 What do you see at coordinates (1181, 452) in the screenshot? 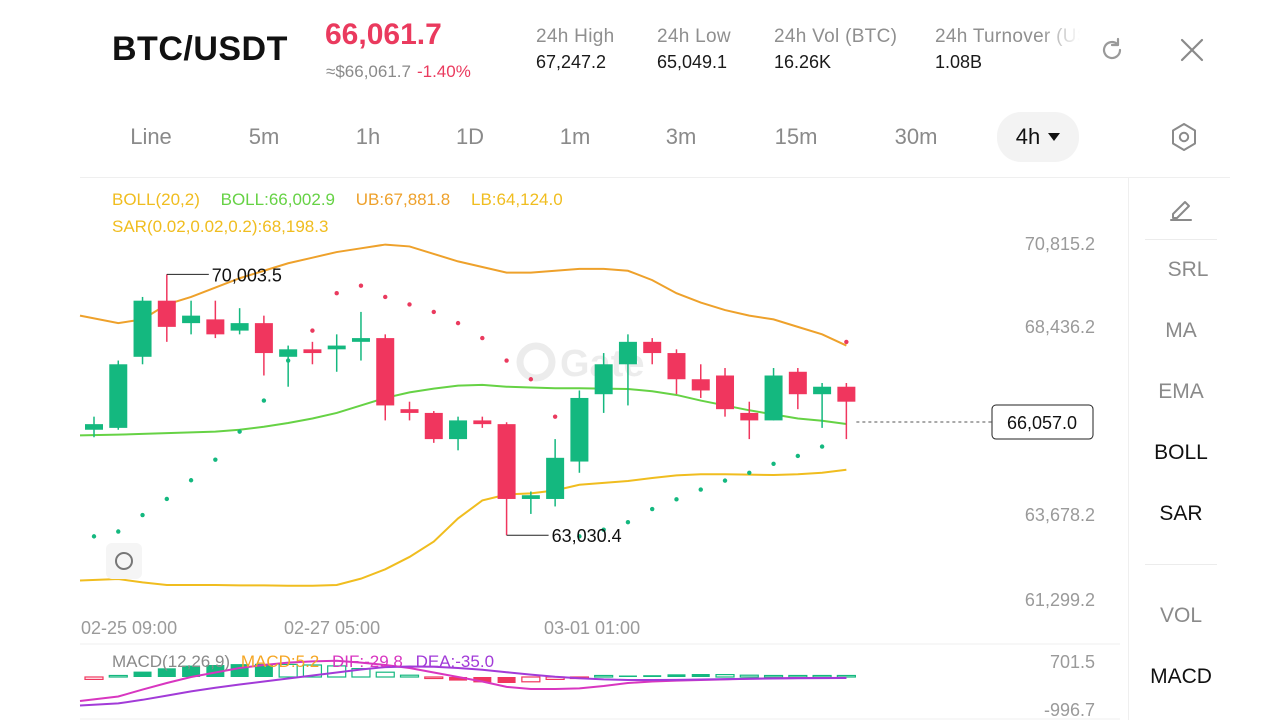
I see `side-item-boll: BOLL` at bounding box center [1181, 452].